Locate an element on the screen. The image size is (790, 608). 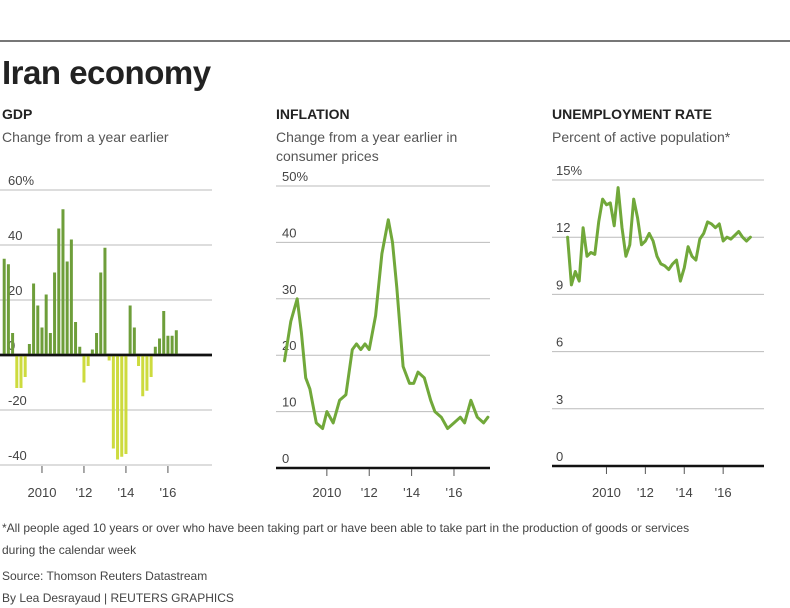
footnote-line2: during the calendar week is located at coordinates (69, 550).